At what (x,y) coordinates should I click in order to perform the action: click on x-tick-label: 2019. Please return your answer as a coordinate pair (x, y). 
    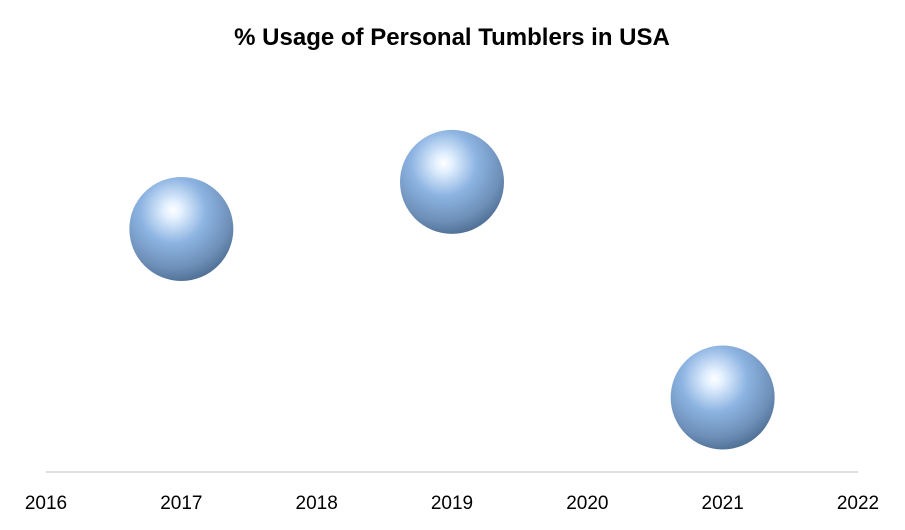
    Looking at the image, I should click on (452, 503).